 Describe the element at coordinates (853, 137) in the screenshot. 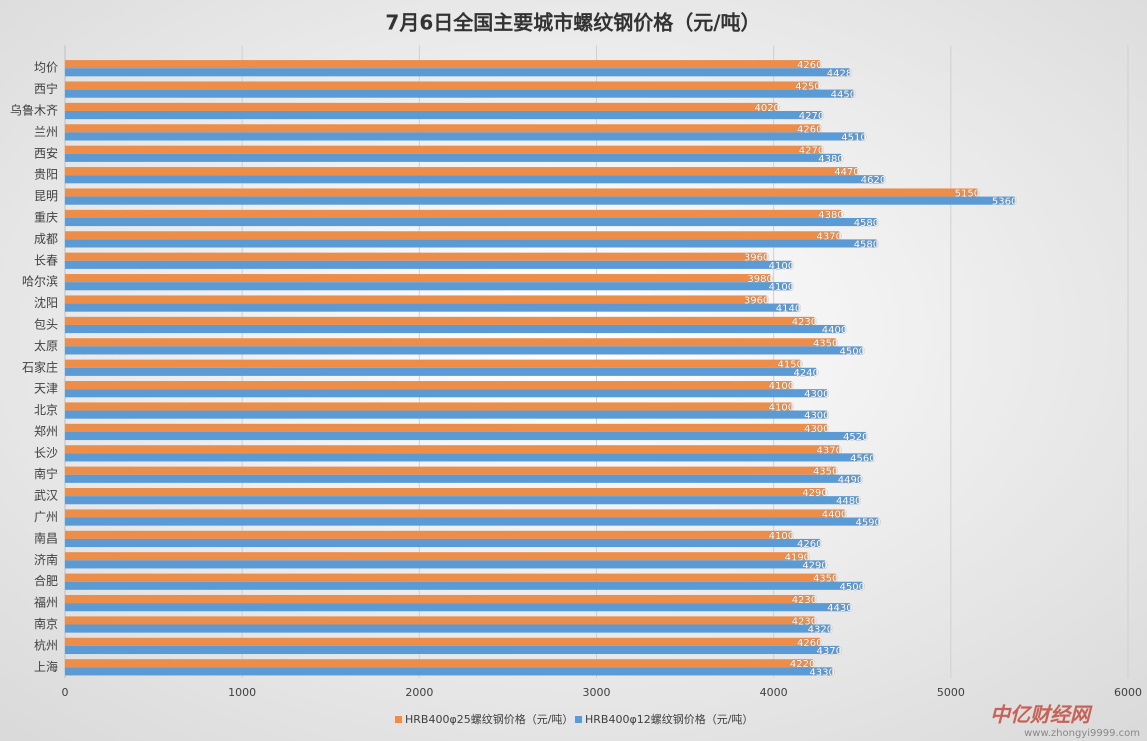

I see `data-label: 4510` at that location.